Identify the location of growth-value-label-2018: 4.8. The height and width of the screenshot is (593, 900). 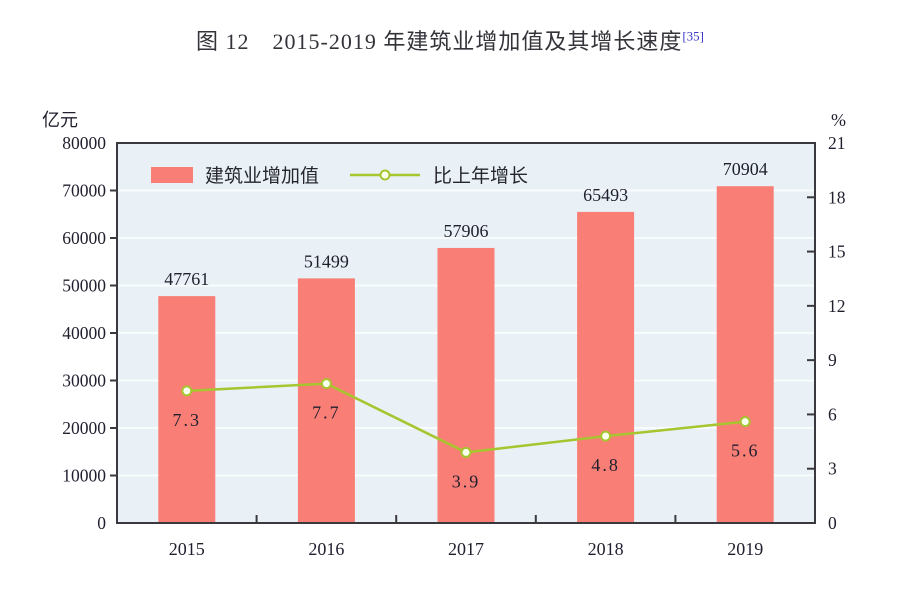
(605, 465).